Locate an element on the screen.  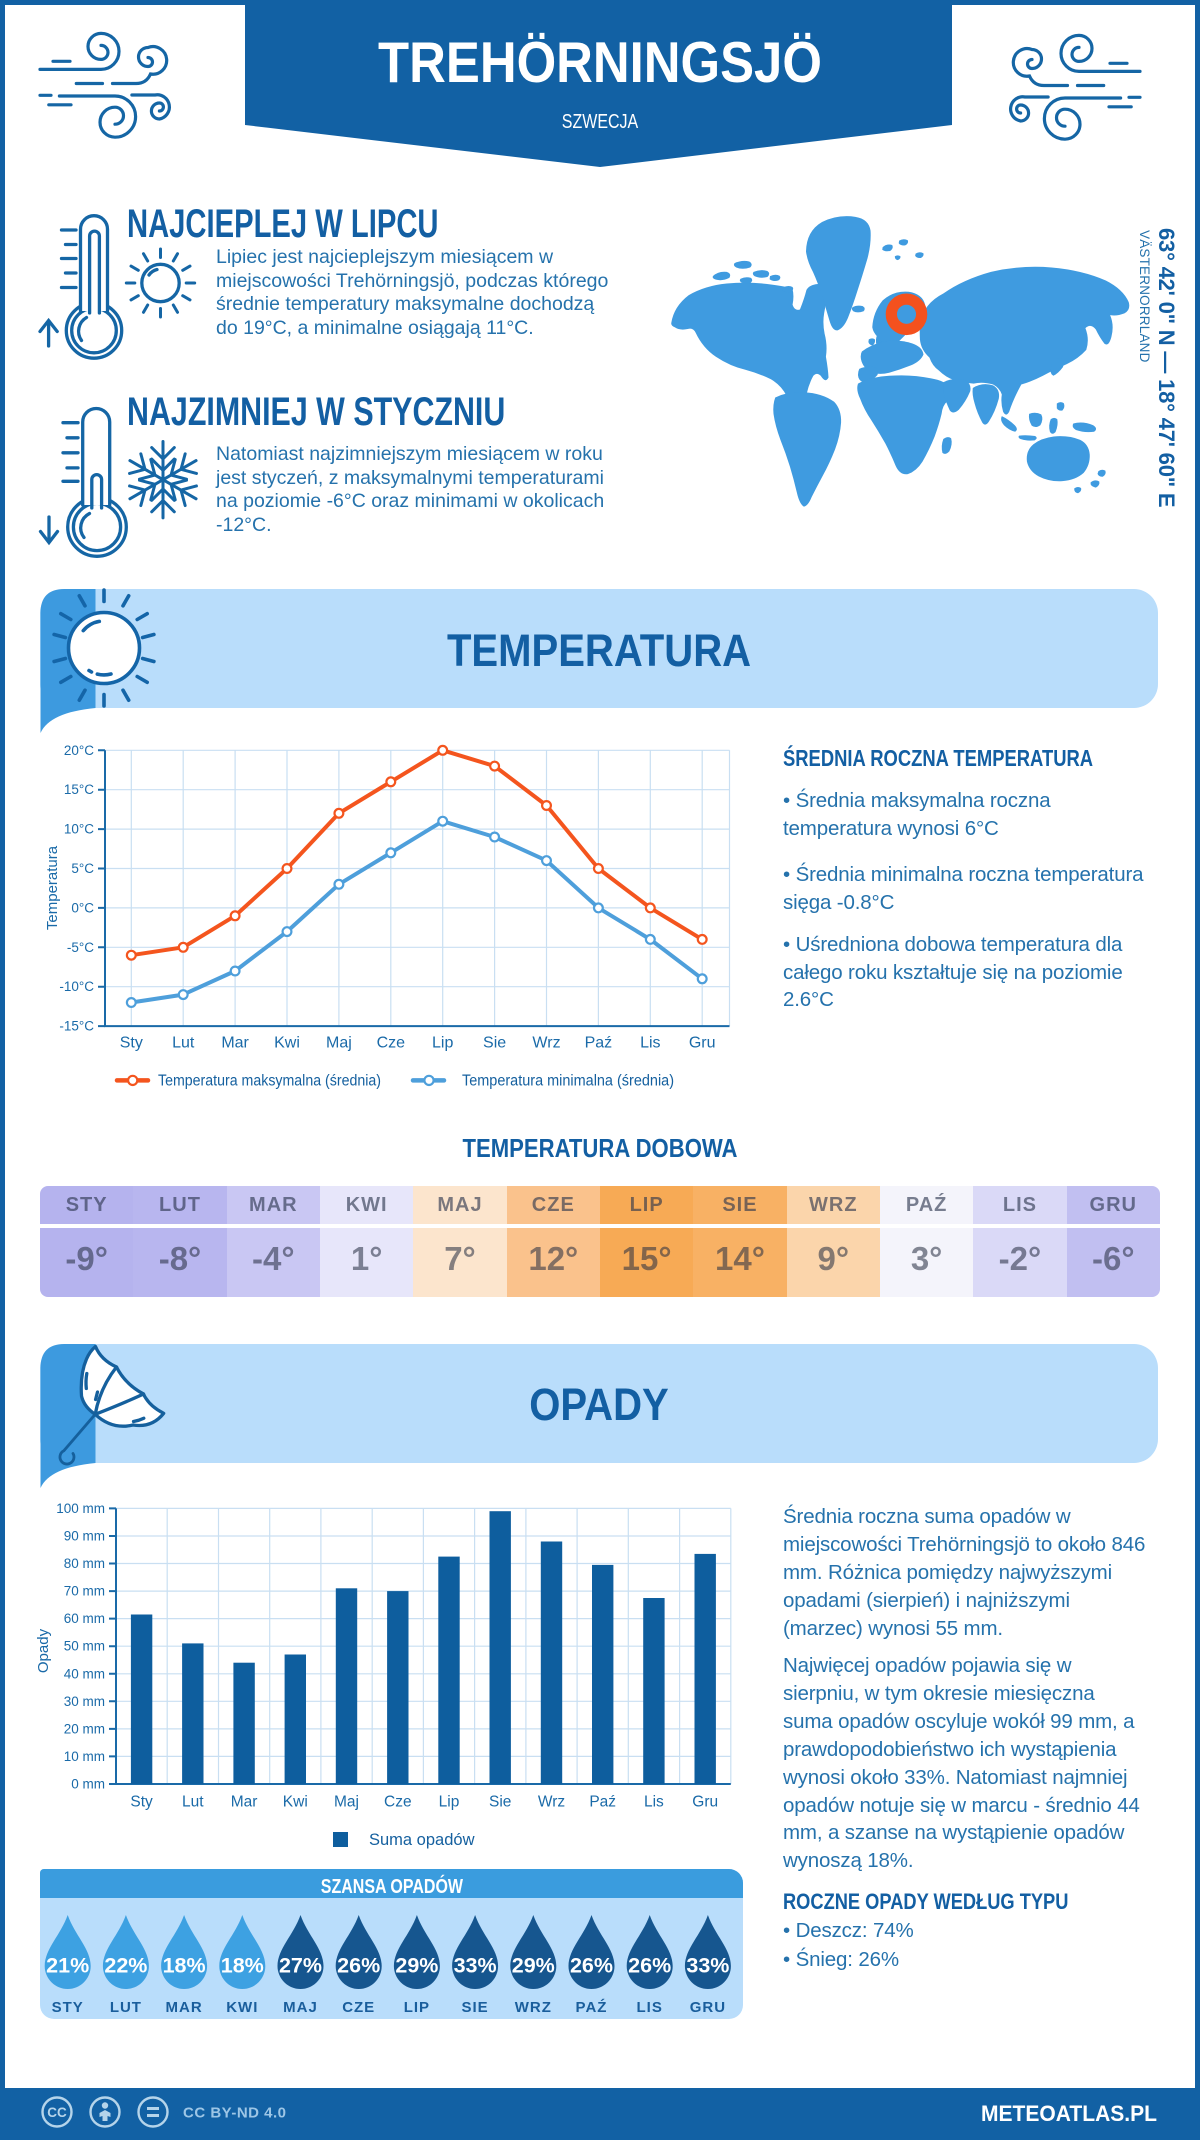
svg-text: 50 mm is located at coordinates (84, 1646).